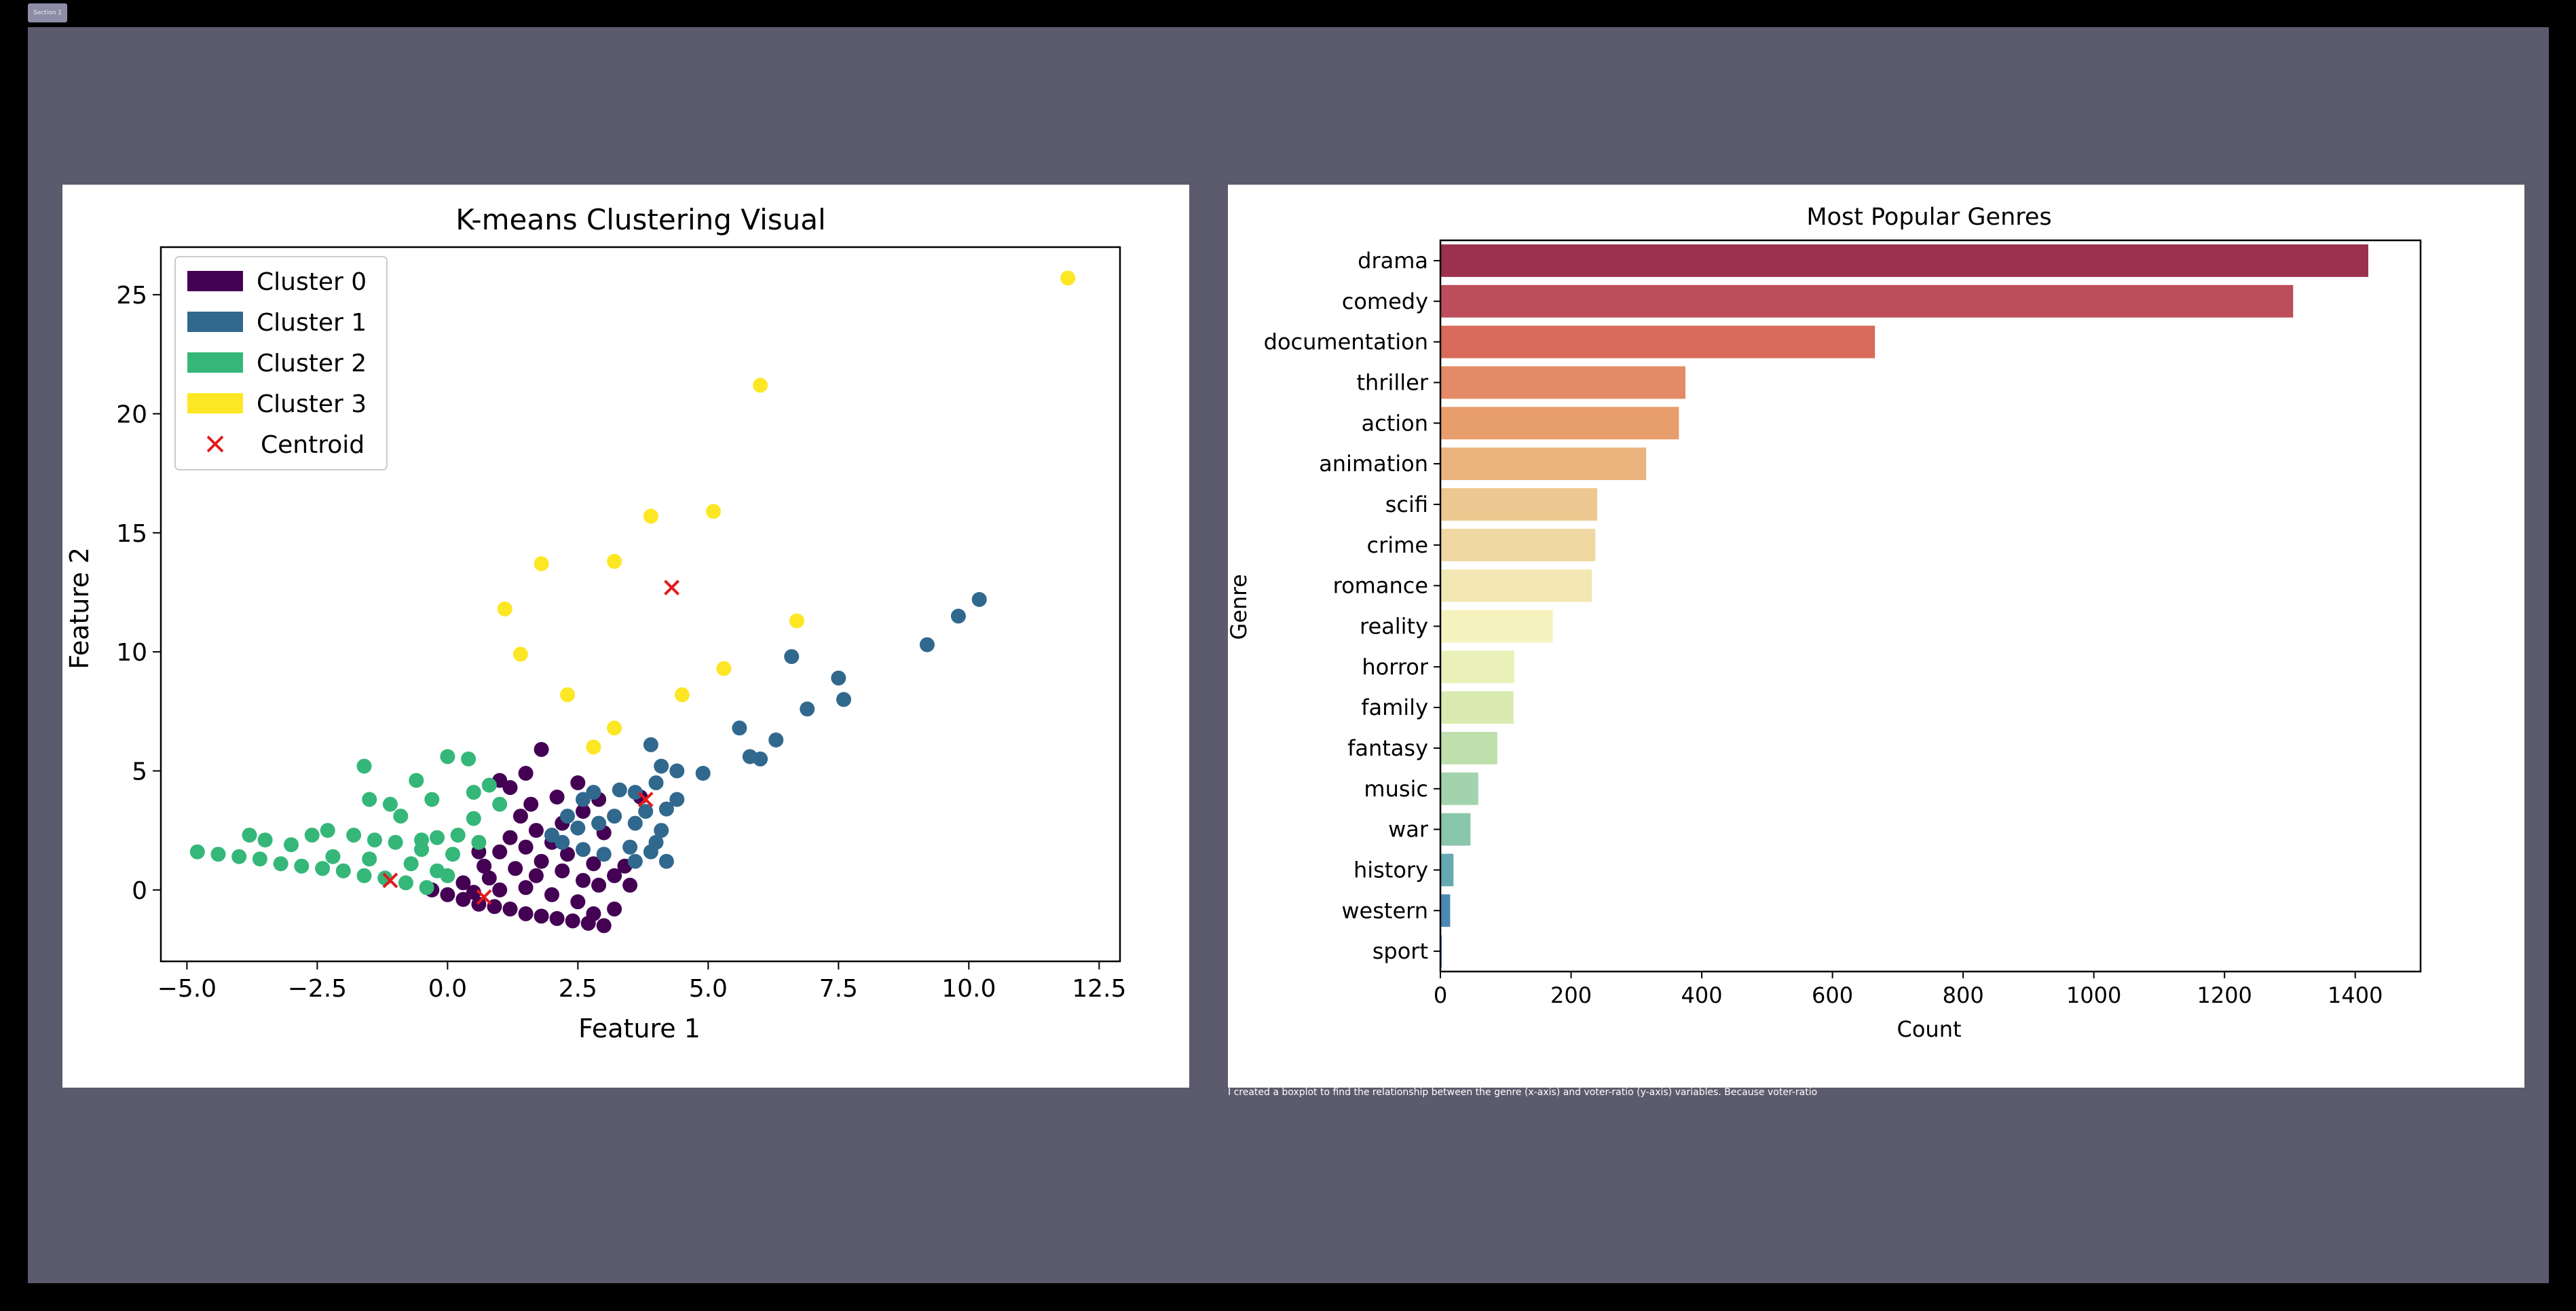  I want to click on y-tick-label: 20, so click(132, 414).